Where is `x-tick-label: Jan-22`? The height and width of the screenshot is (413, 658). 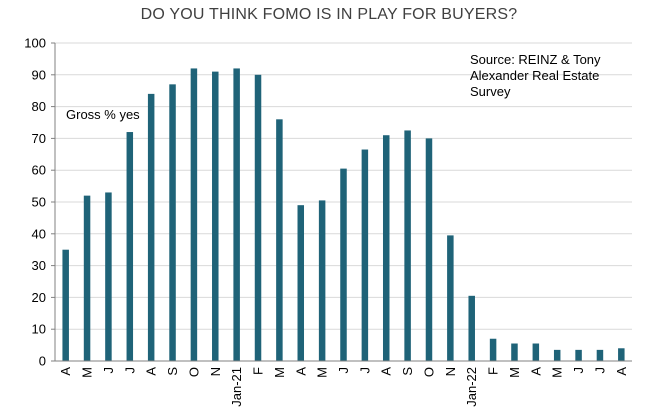 x-tick-label: Jan-22 is located at coordinates (471, 387).